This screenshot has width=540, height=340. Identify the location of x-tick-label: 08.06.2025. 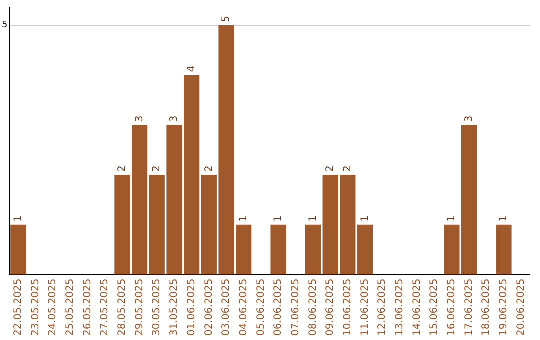
(313, 307).